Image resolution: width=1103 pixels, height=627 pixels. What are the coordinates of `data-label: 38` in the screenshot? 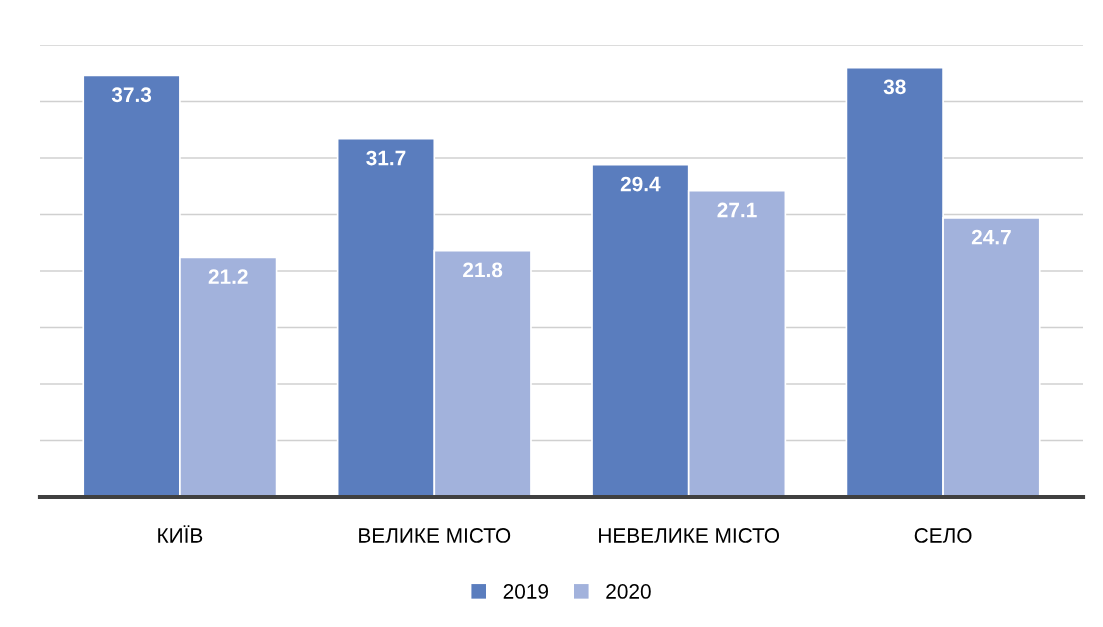 It's located at (894, 87).